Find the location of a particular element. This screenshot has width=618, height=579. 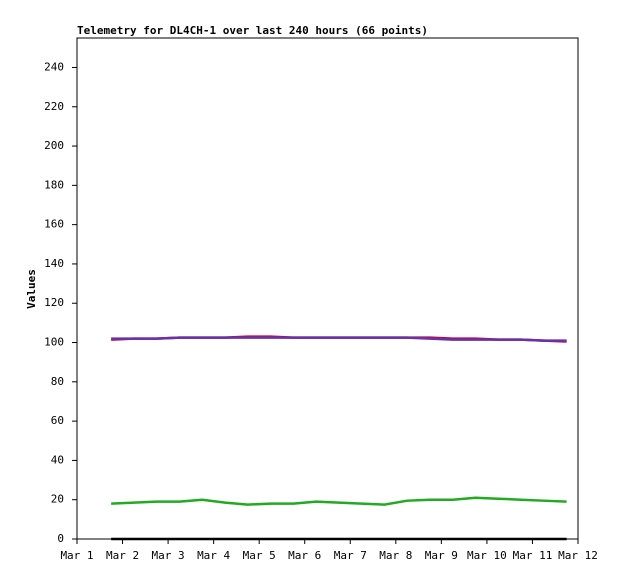

y-tick-label: 0 is located at coordinates (60, 538).